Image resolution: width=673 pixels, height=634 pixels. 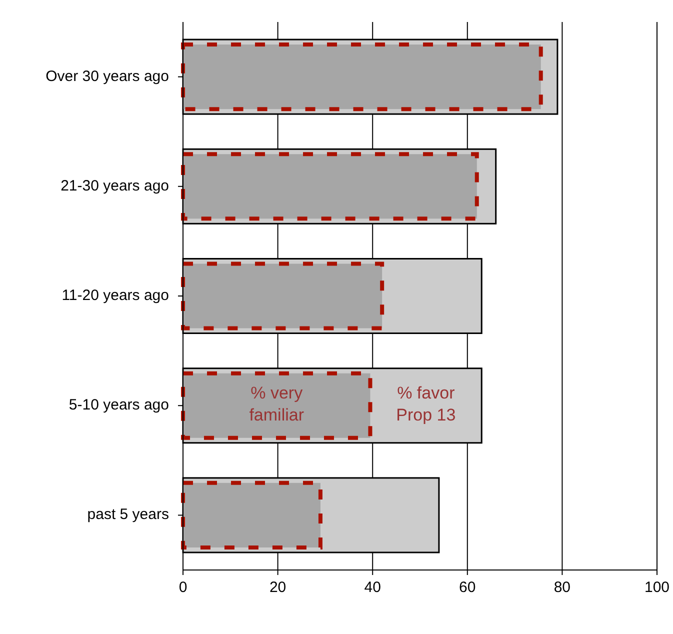 I want to click on y-tick-label: 11-20 years ago, so click(x=115, y=295).